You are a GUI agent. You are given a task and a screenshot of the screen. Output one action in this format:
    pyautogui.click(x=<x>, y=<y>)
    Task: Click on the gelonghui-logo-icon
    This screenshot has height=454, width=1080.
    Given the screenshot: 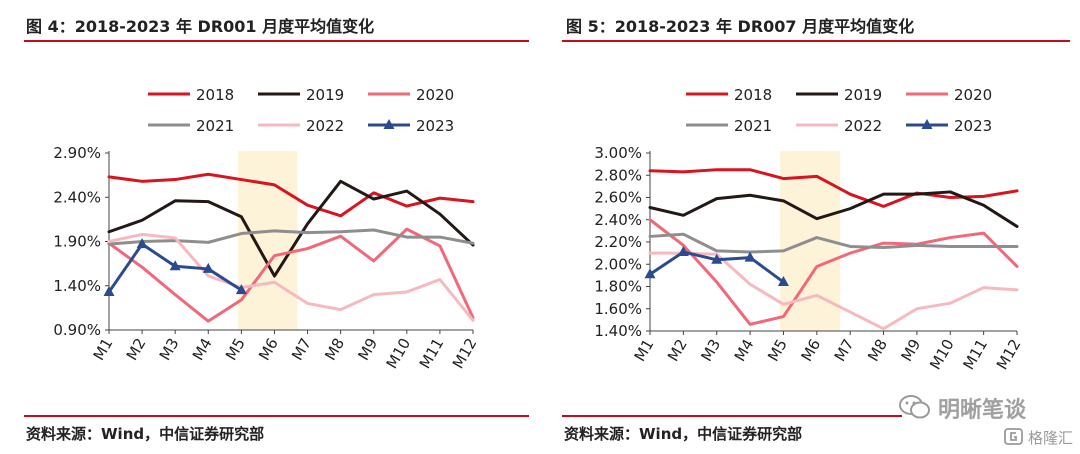 What is the action you would take?
    pyautogui.click(x=1013, y=436)
    